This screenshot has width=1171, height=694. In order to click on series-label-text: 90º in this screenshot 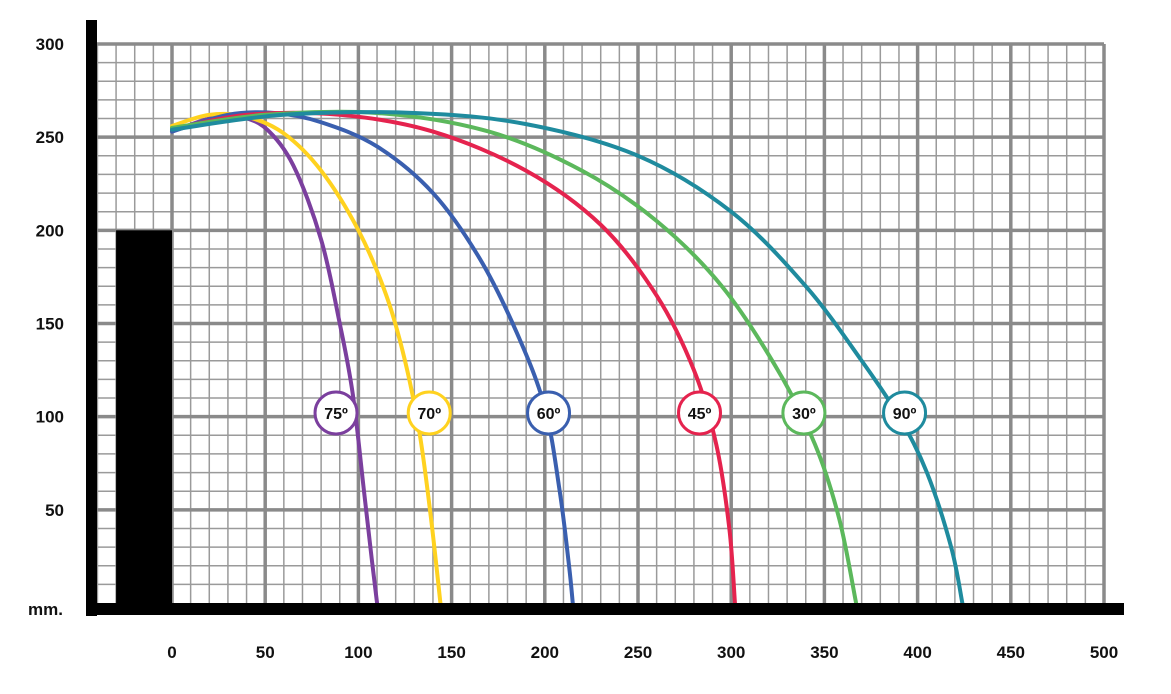, I will do `click(905, 414)`.